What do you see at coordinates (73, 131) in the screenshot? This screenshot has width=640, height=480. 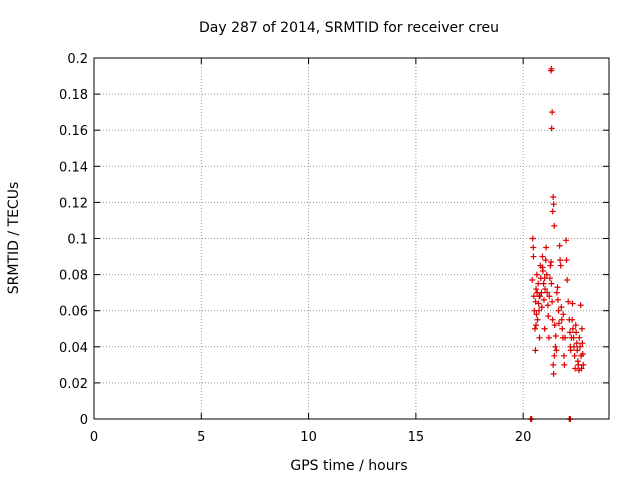 I see `y-tick-label: 0.16` at bounding box center [73, 131].